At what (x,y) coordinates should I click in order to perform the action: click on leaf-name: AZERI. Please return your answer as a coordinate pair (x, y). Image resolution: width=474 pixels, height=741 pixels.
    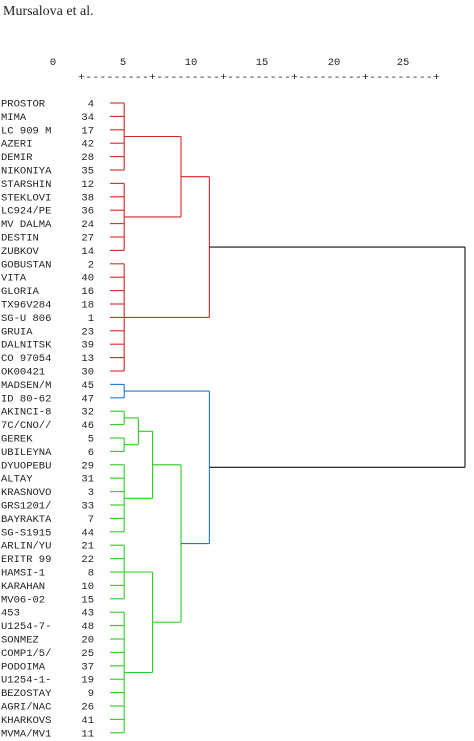
    Looking at the image, I should click on (17, 145).